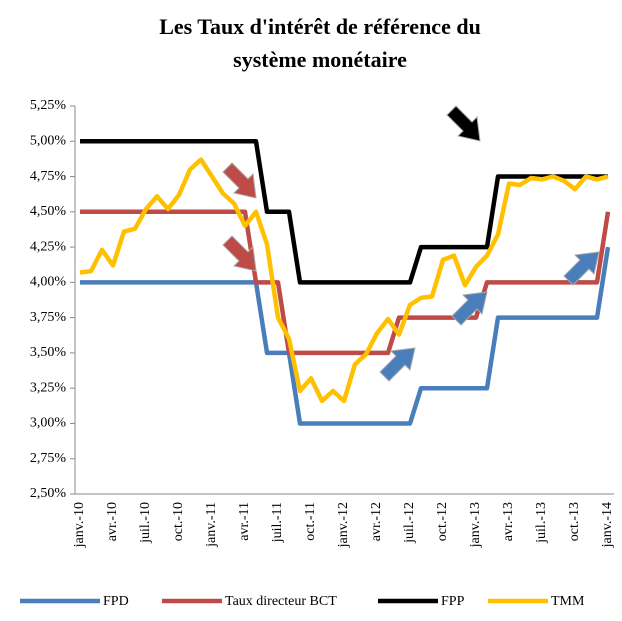 Image resolution: width=622 pixels, height=621 pixels. I want to click on y-tick-label: 3,00%, so click(48, 423).